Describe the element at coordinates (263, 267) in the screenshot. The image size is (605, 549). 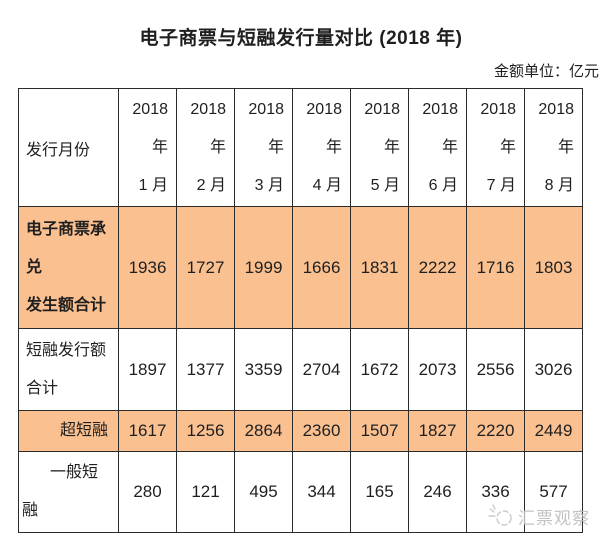
I see `value-cell: 1999` at that location.